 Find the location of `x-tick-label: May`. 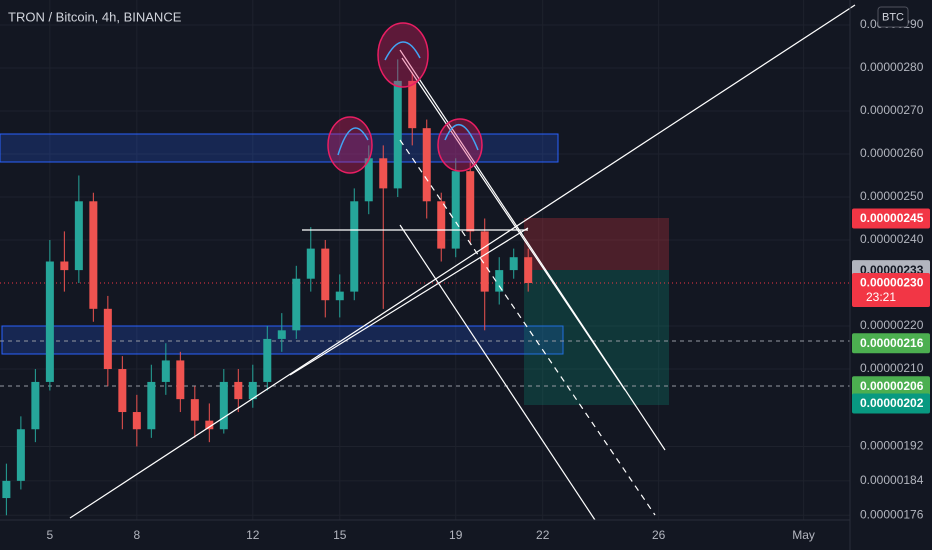

x-tick-label: May is located at coordinates (803, 535).